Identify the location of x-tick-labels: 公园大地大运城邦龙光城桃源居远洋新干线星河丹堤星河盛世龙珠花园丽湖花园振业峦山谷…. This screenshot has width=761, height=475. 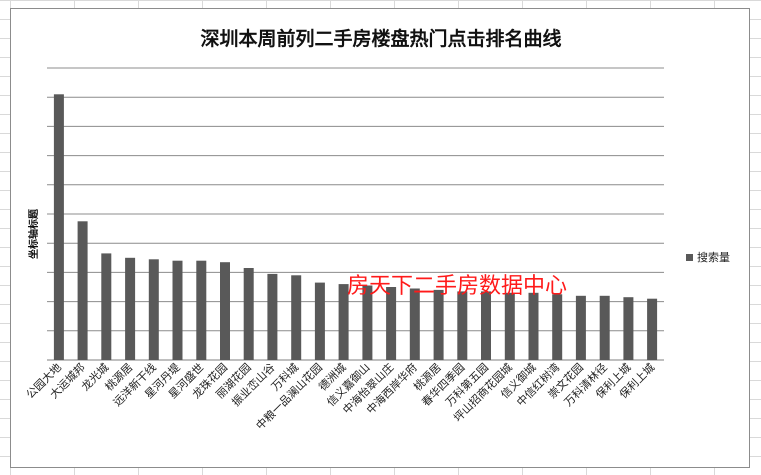
(340, 396).